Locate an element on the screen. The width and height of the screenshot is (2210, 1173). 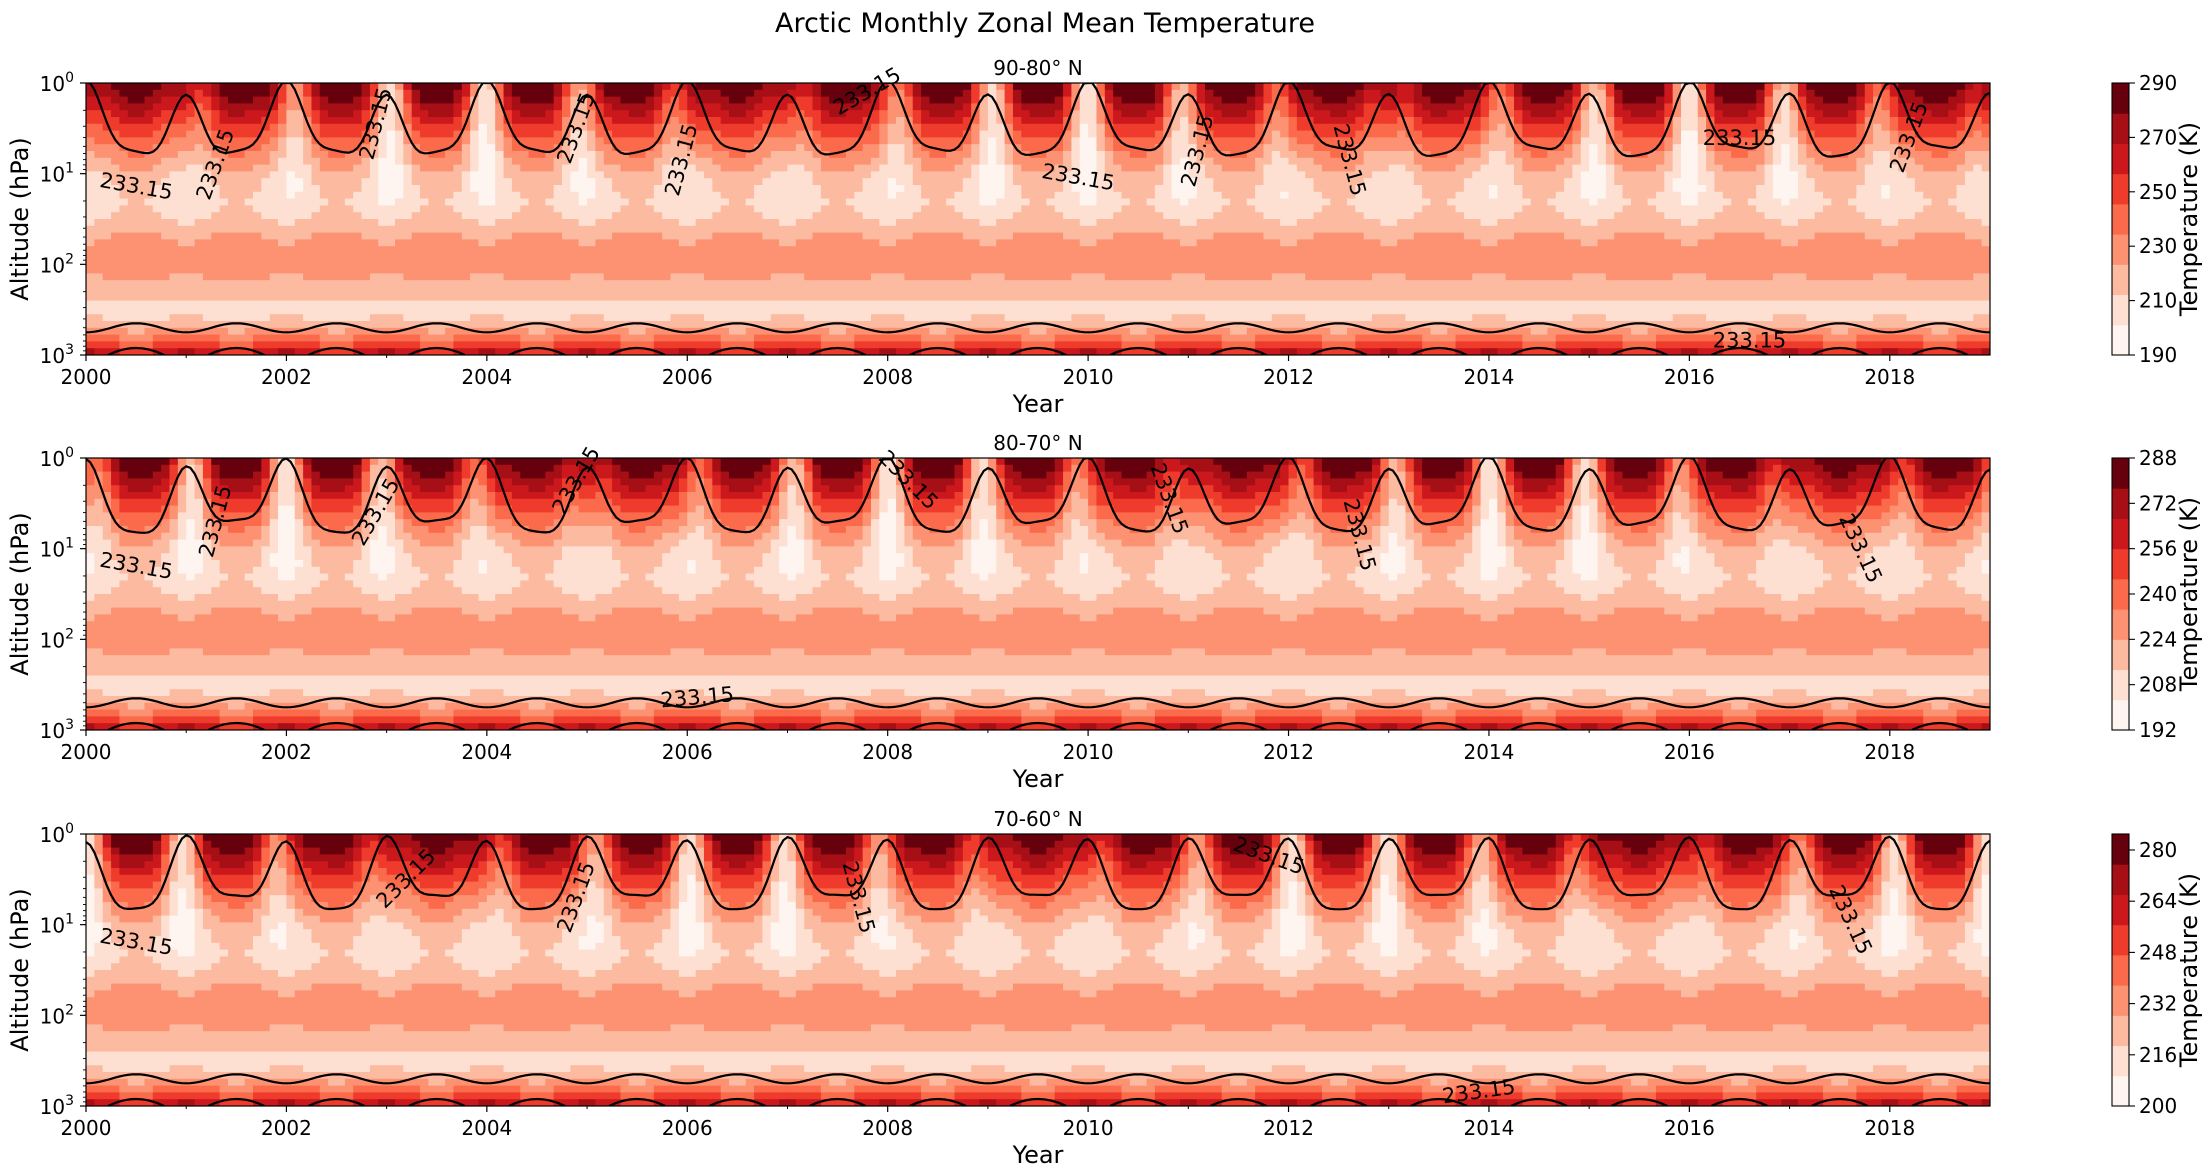
x-tick-label: 2008 is located at coordinates (887, 1128).